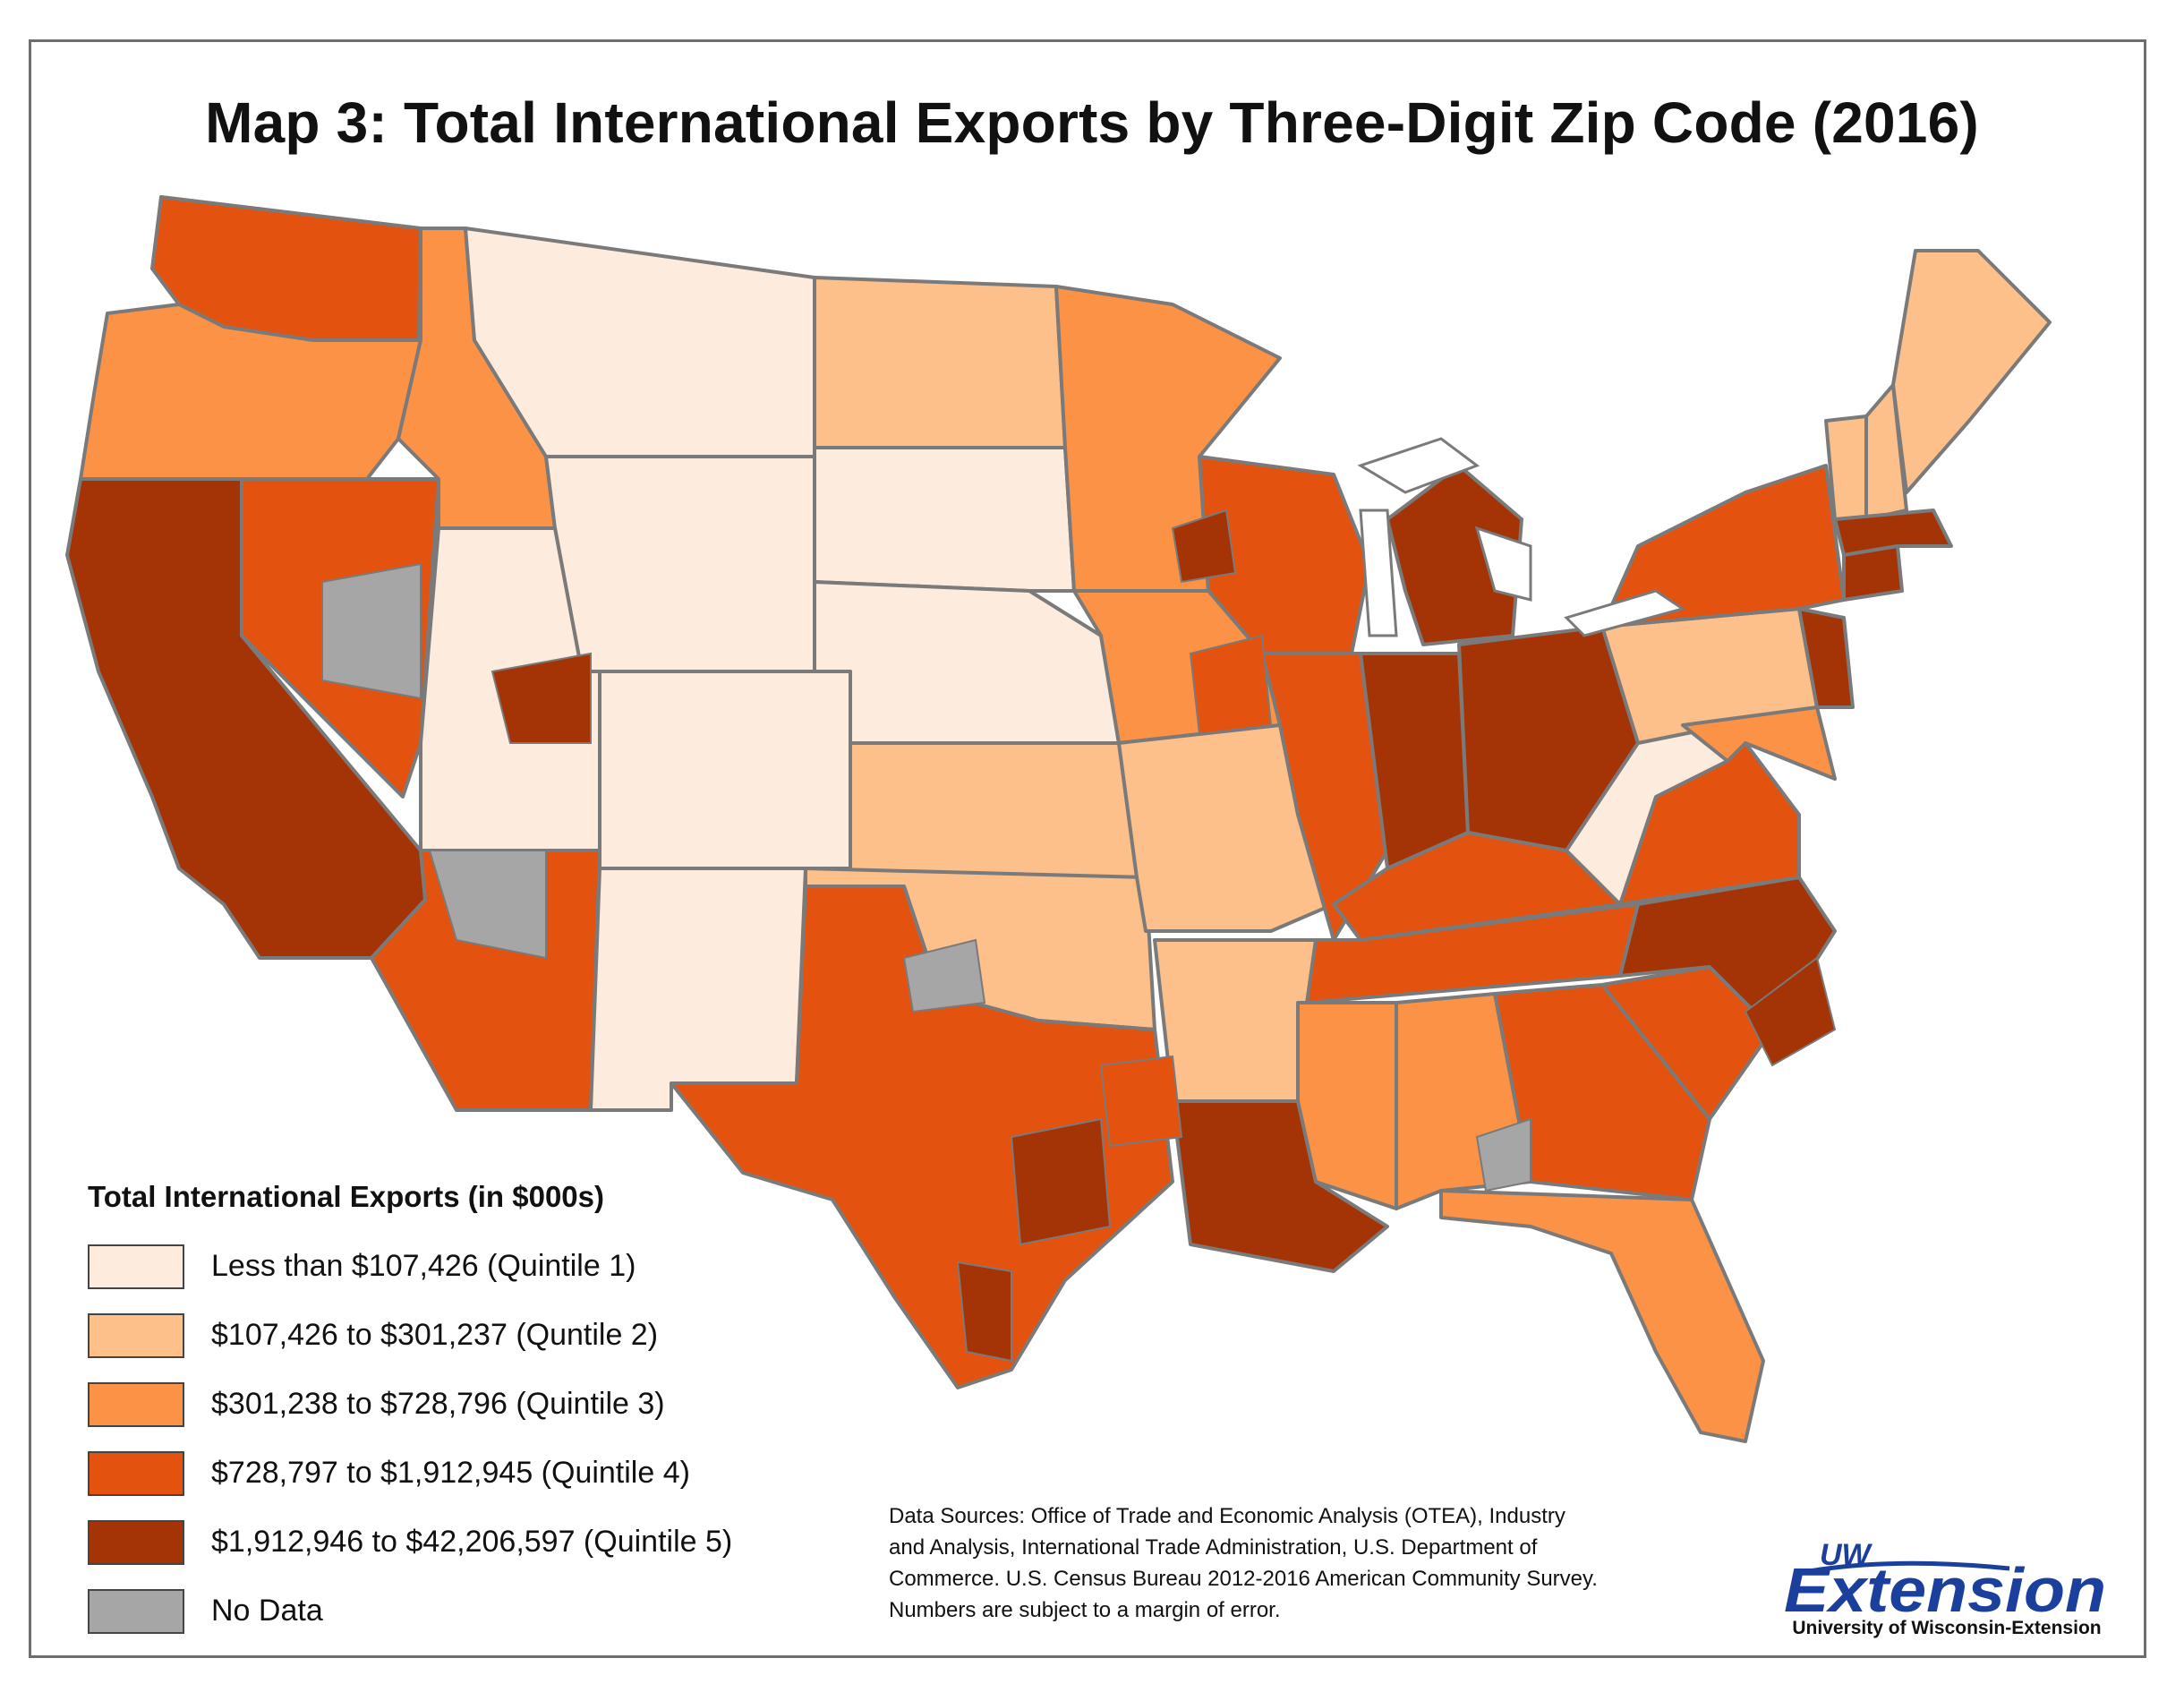 The width and height of the screenshot is (2184, 1701). What do you see at coordinates (1971, 372) in the screenshot?
I see `state-maine` at bounding box center [1971, 372].